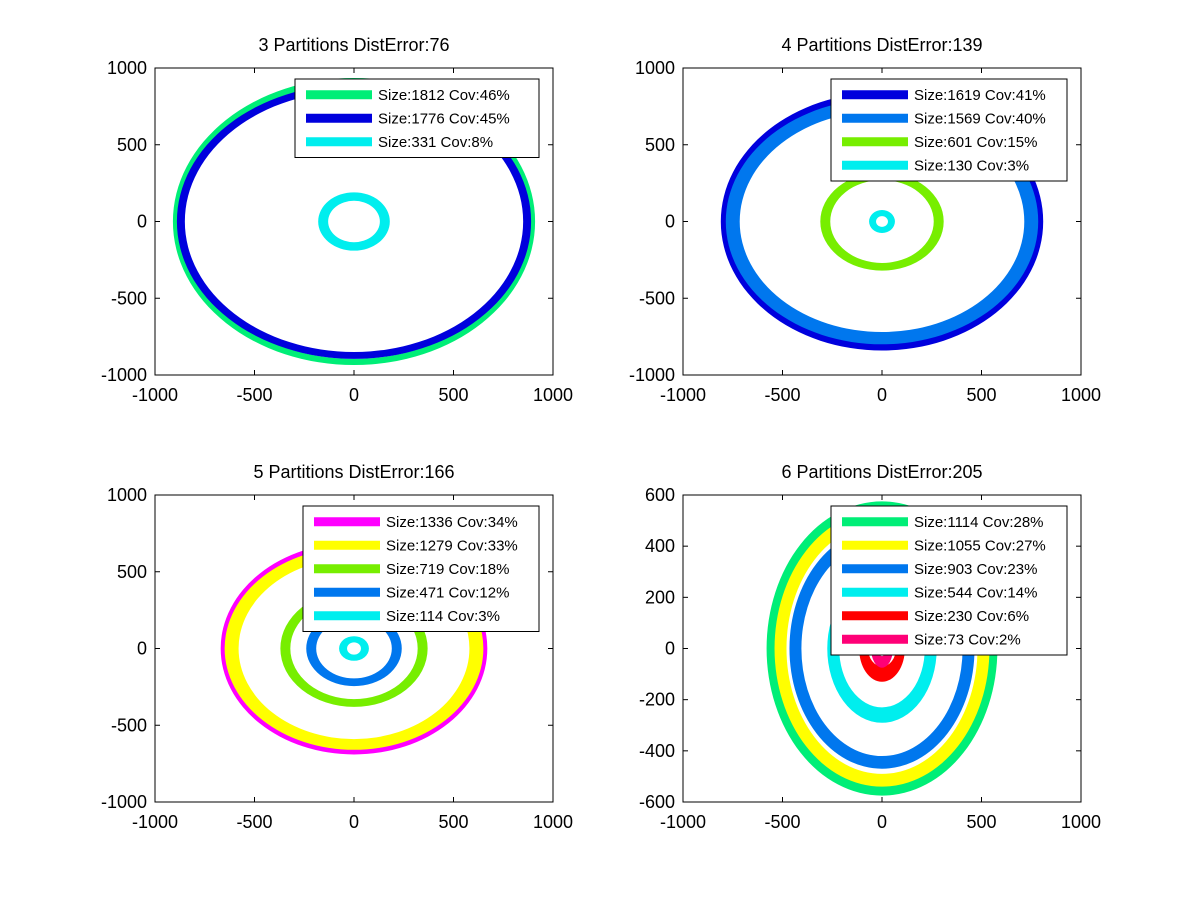  What do you see at coordinates (980, 545) in the screenshot?
I see `legend-entry: Size:1055 Cov:27%` at bounding box center [980, 545].